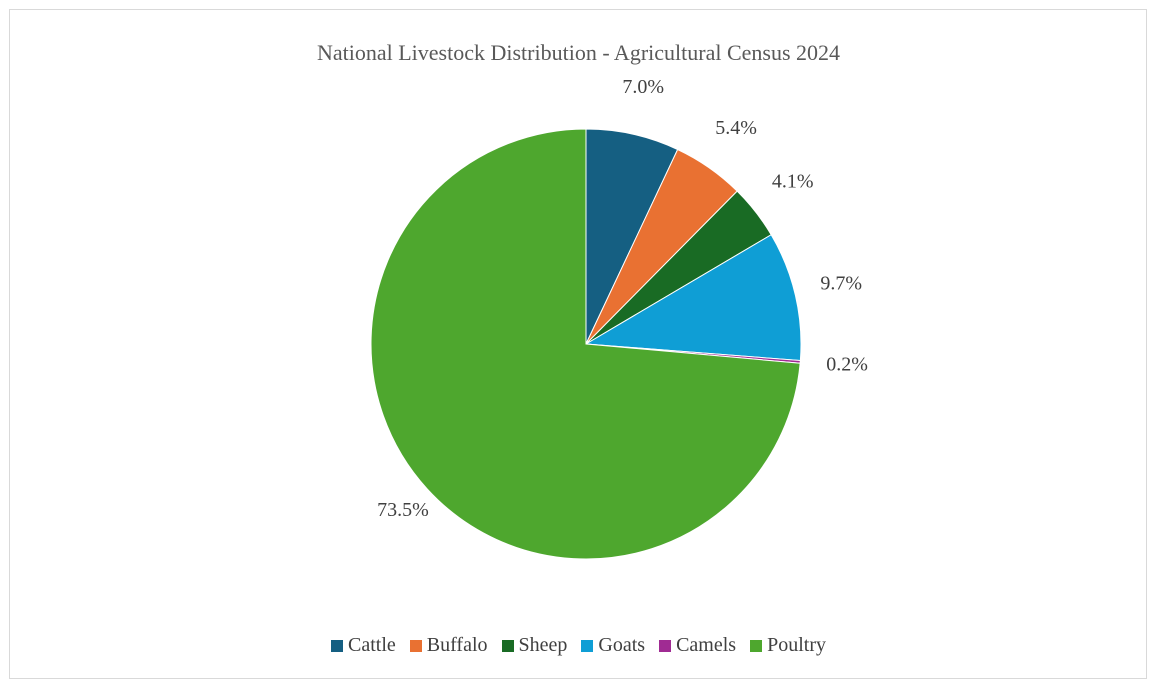 Image resolution: width=1157 pixels, height=679 pixels. I want to click on legend-item-camels: Camels, so click(697, 645).